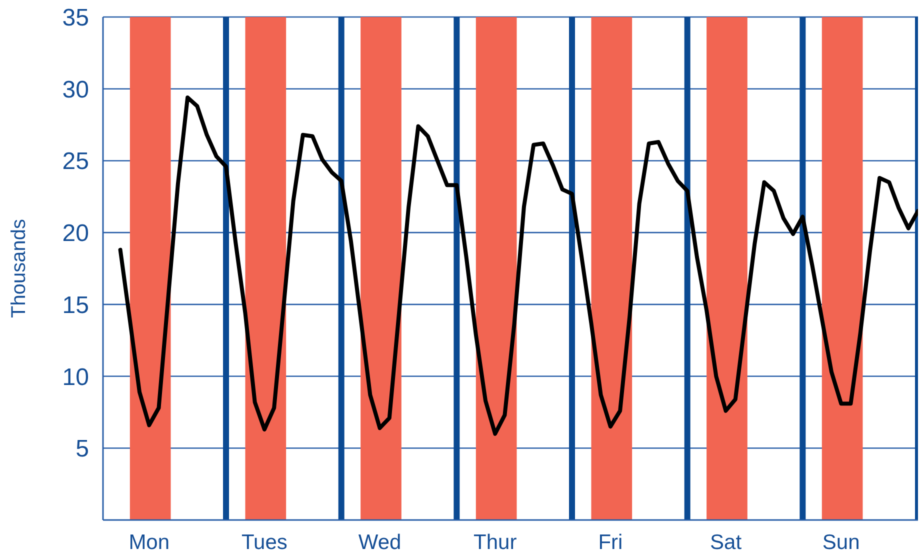 This screenshot has height=560, width=924. What do you see at coordinates (19, 268) in the screenshot?
I see `y-axis-title: Thousands` at bounding box center [19, 268].